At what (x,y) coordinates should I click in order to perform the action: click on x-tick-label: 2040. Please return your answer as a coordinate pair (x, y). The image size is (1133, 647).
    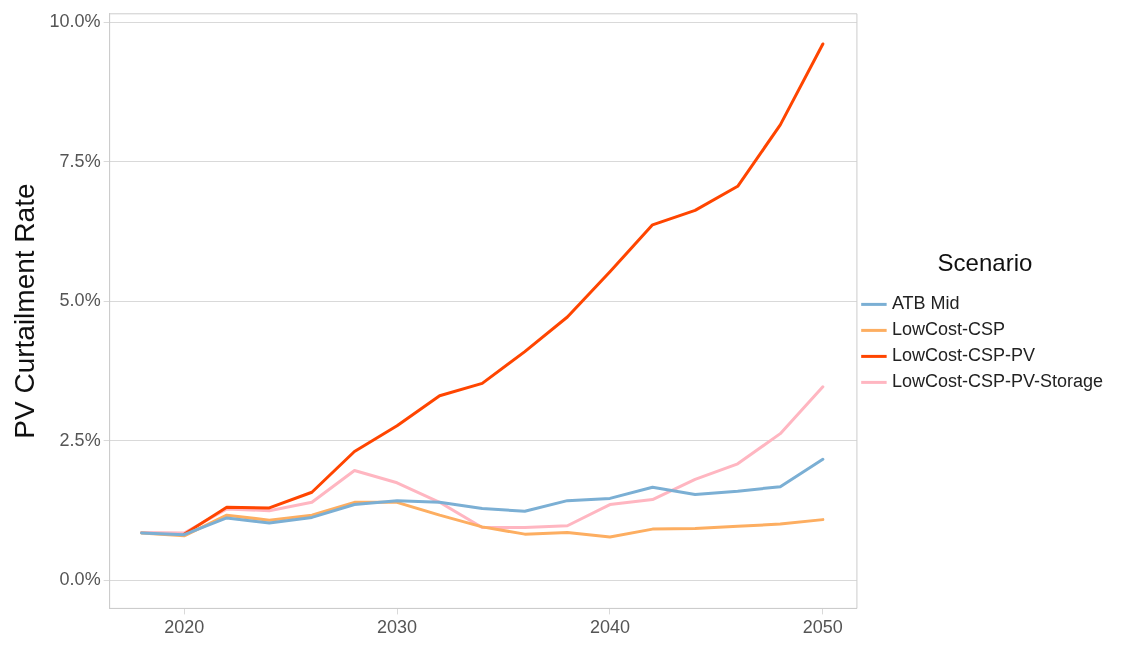
    Looking at the image, I should click on (609, 627).